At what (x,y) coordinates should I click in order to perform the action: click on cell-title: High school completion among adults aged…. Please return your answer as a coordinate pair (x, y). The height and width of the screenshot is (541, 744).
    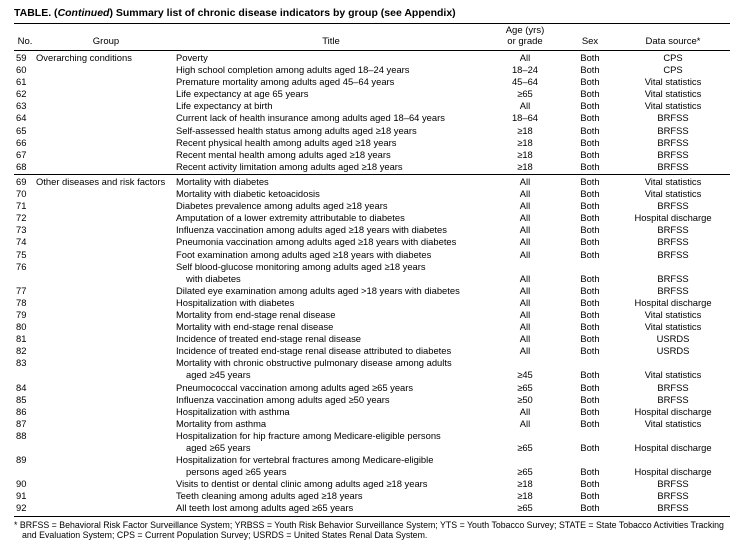
    Looking at the image, I should click on (293, 70).